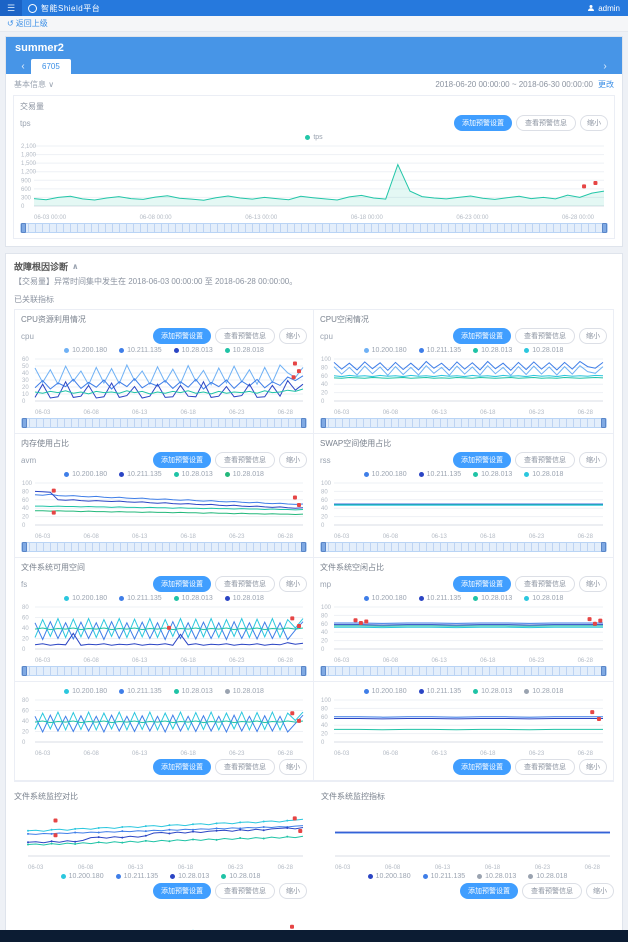  I want to click on change-date-link: 更改, so click(606, 84).